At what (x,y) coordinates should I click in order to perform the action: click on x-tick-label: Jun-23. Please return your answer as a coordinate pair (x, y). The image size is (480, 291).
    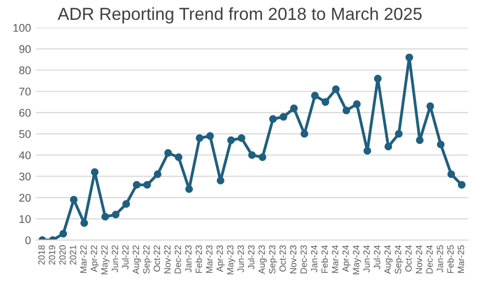
    Looking at the image, I should click on (241, 258).